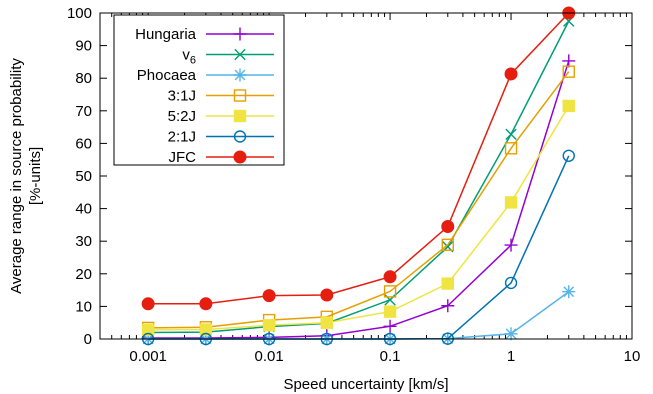 The height and width of the screenshot is (394, 653). Describe the element at coordinates (83, 143) in the screenshot. I see `y-tick-label: 60` at that location.